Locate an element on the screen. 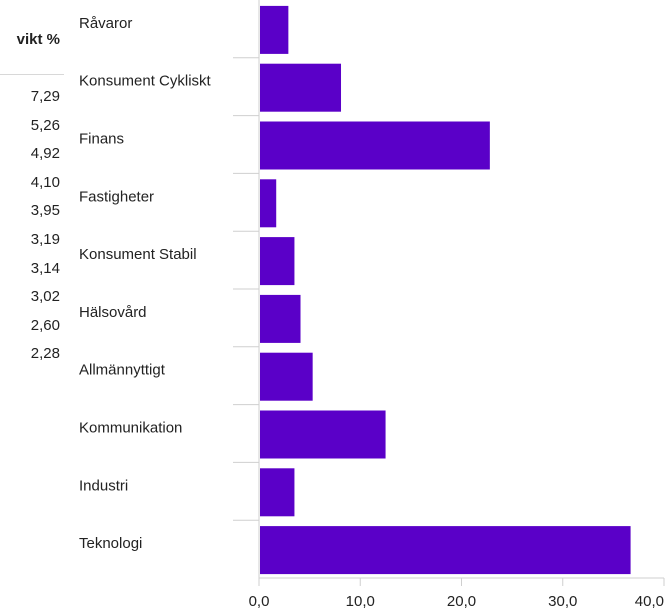 This screenshot has width=665, height=609. weight-value: 3,19 is located at coordinates (45, 239).